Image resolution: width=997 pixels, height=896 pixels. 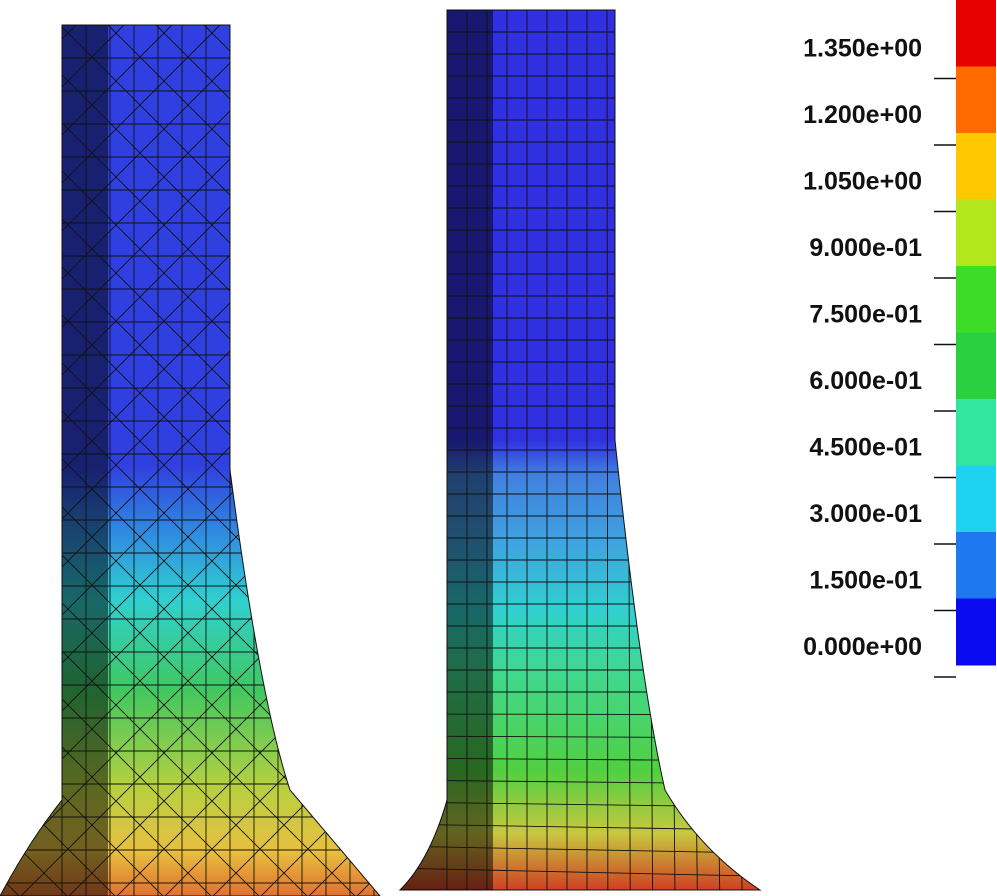 What do you see at coordinates (865, 315) in the screenshot?
I see `legend-label: 7.500e-01` at bounding box center [865, 315].